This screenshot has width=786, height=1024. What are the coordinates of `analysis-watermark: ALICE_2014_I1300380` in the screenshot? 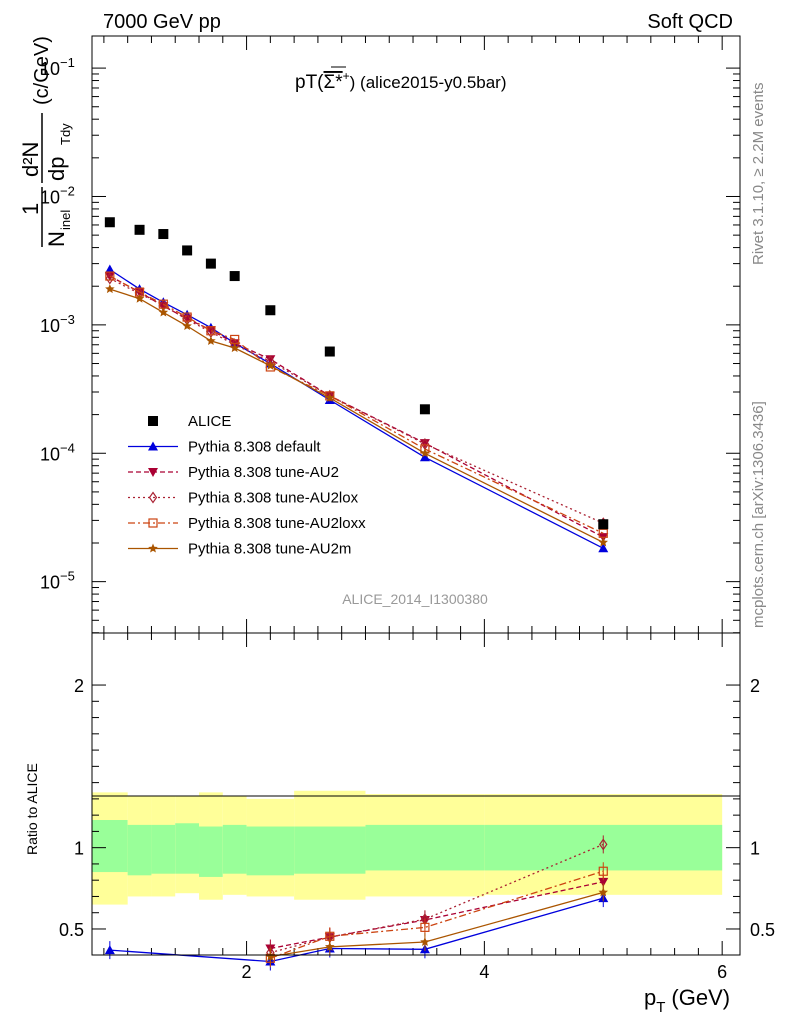 It's located at (415, 599).